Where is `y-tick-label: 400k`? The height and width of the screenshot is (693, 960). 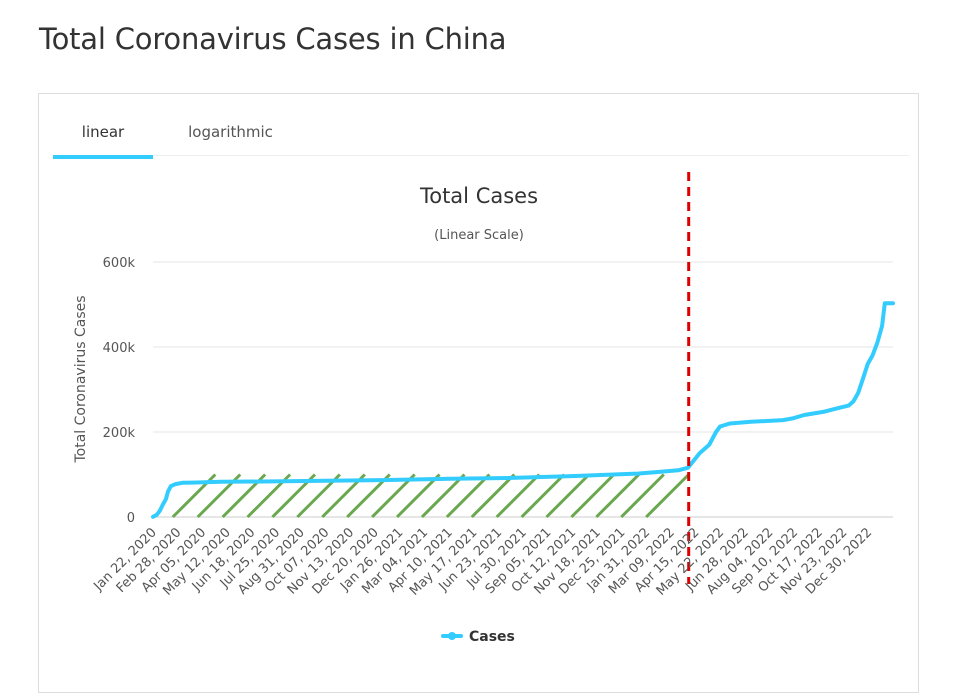
y-tick-label: 400k is located at coordinates (119, 348).